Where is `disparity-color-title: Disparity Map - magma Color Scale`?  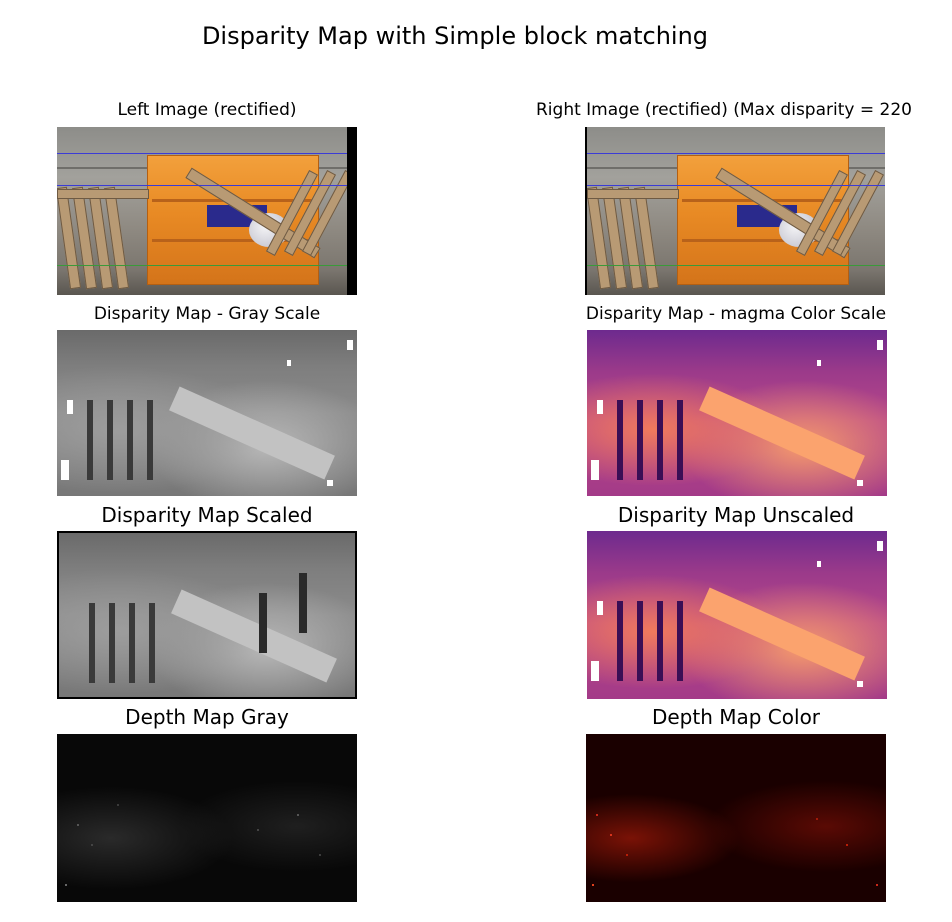 disparity-color-title: Disparity Map - magma Color Scale is located at coordinates (736, 314).